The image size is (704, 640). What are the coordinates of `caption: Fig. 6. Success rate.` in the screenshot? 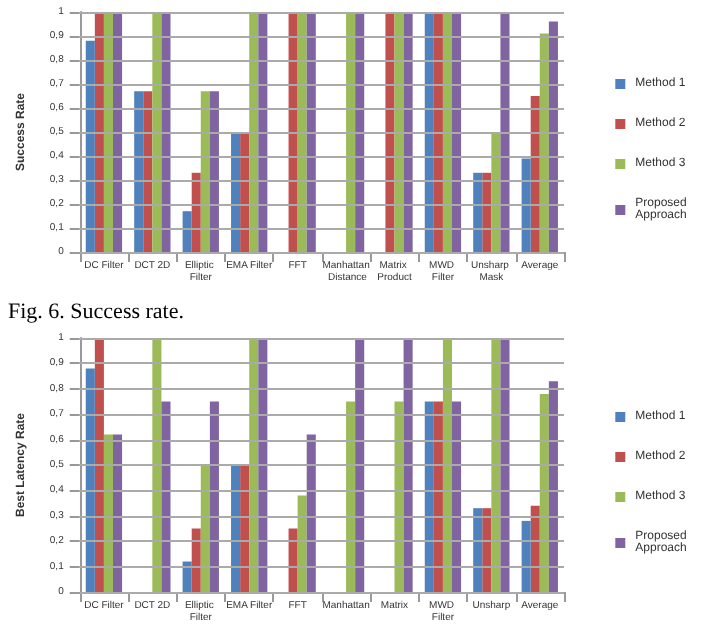 It's located at (96, 313).